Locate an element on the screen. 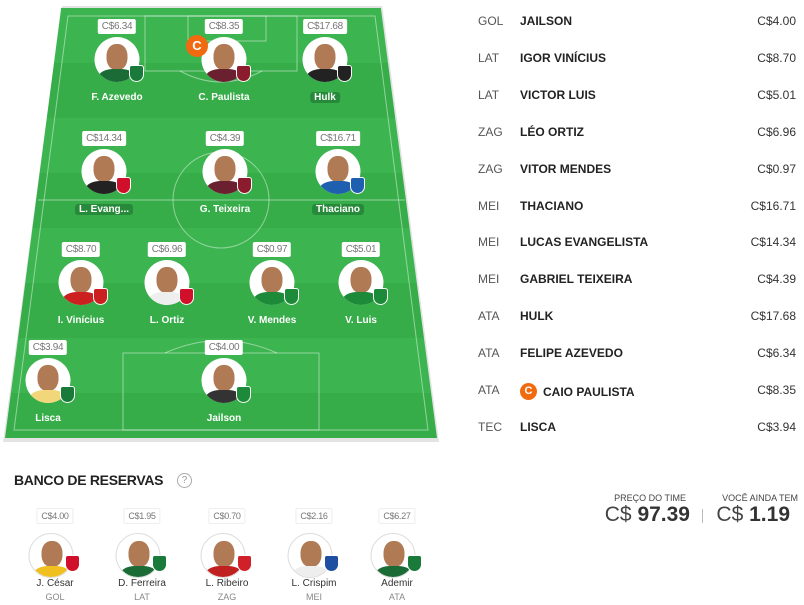  team-price-label: PREÇO DO TIME is located at coordinates (650, 498).